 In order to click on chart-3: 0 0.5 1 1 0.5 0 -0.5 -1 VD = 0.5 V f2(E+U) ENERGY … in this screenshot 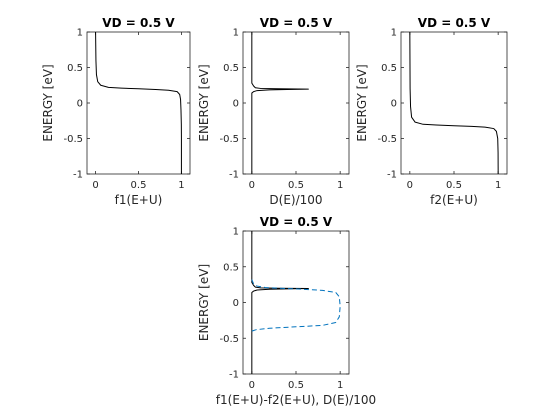, I will do `click(431, 111)`.